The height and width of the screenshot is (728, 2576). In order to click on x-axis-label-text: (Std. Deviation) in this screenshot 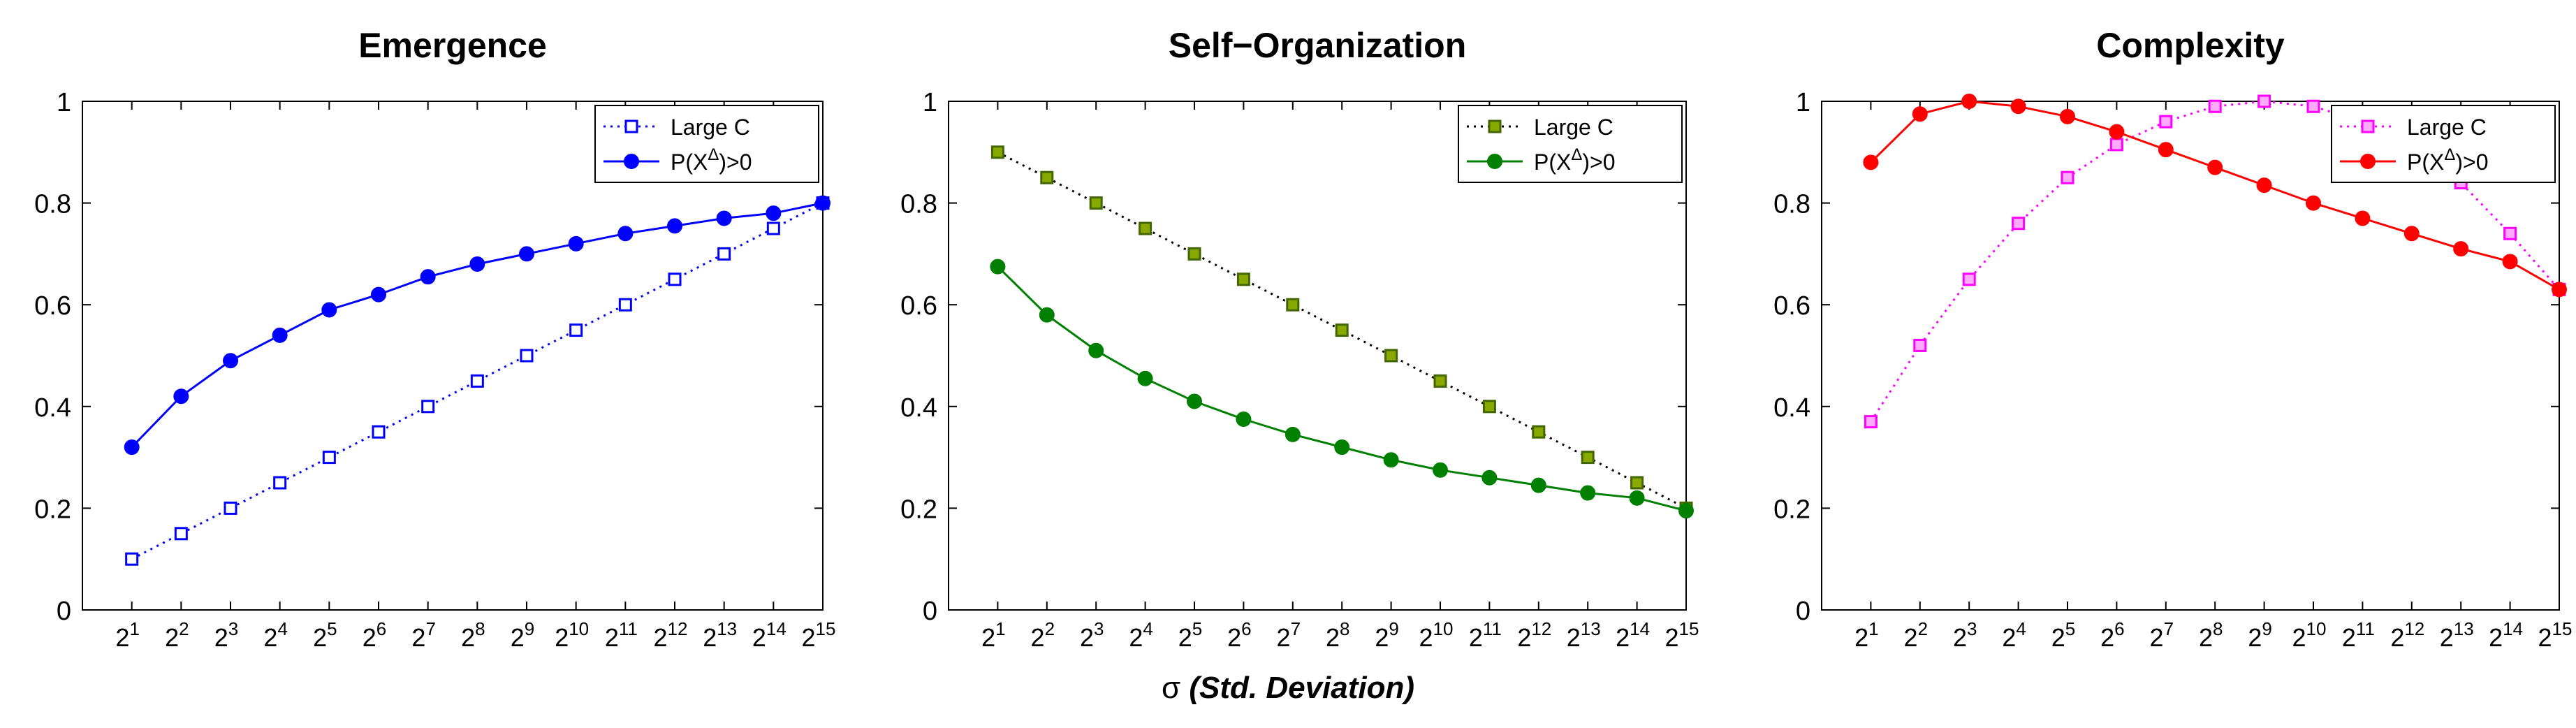, I will do `click(1302, 688)`.